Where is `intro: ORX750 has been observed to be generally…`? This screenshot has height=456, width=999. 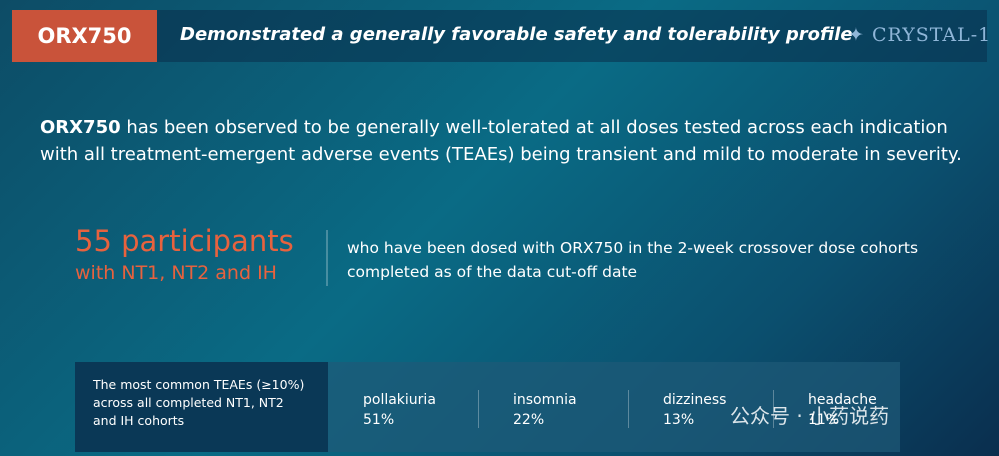 intro: ORX750 has been observed to be generally… is located at coordinates (505, 141).